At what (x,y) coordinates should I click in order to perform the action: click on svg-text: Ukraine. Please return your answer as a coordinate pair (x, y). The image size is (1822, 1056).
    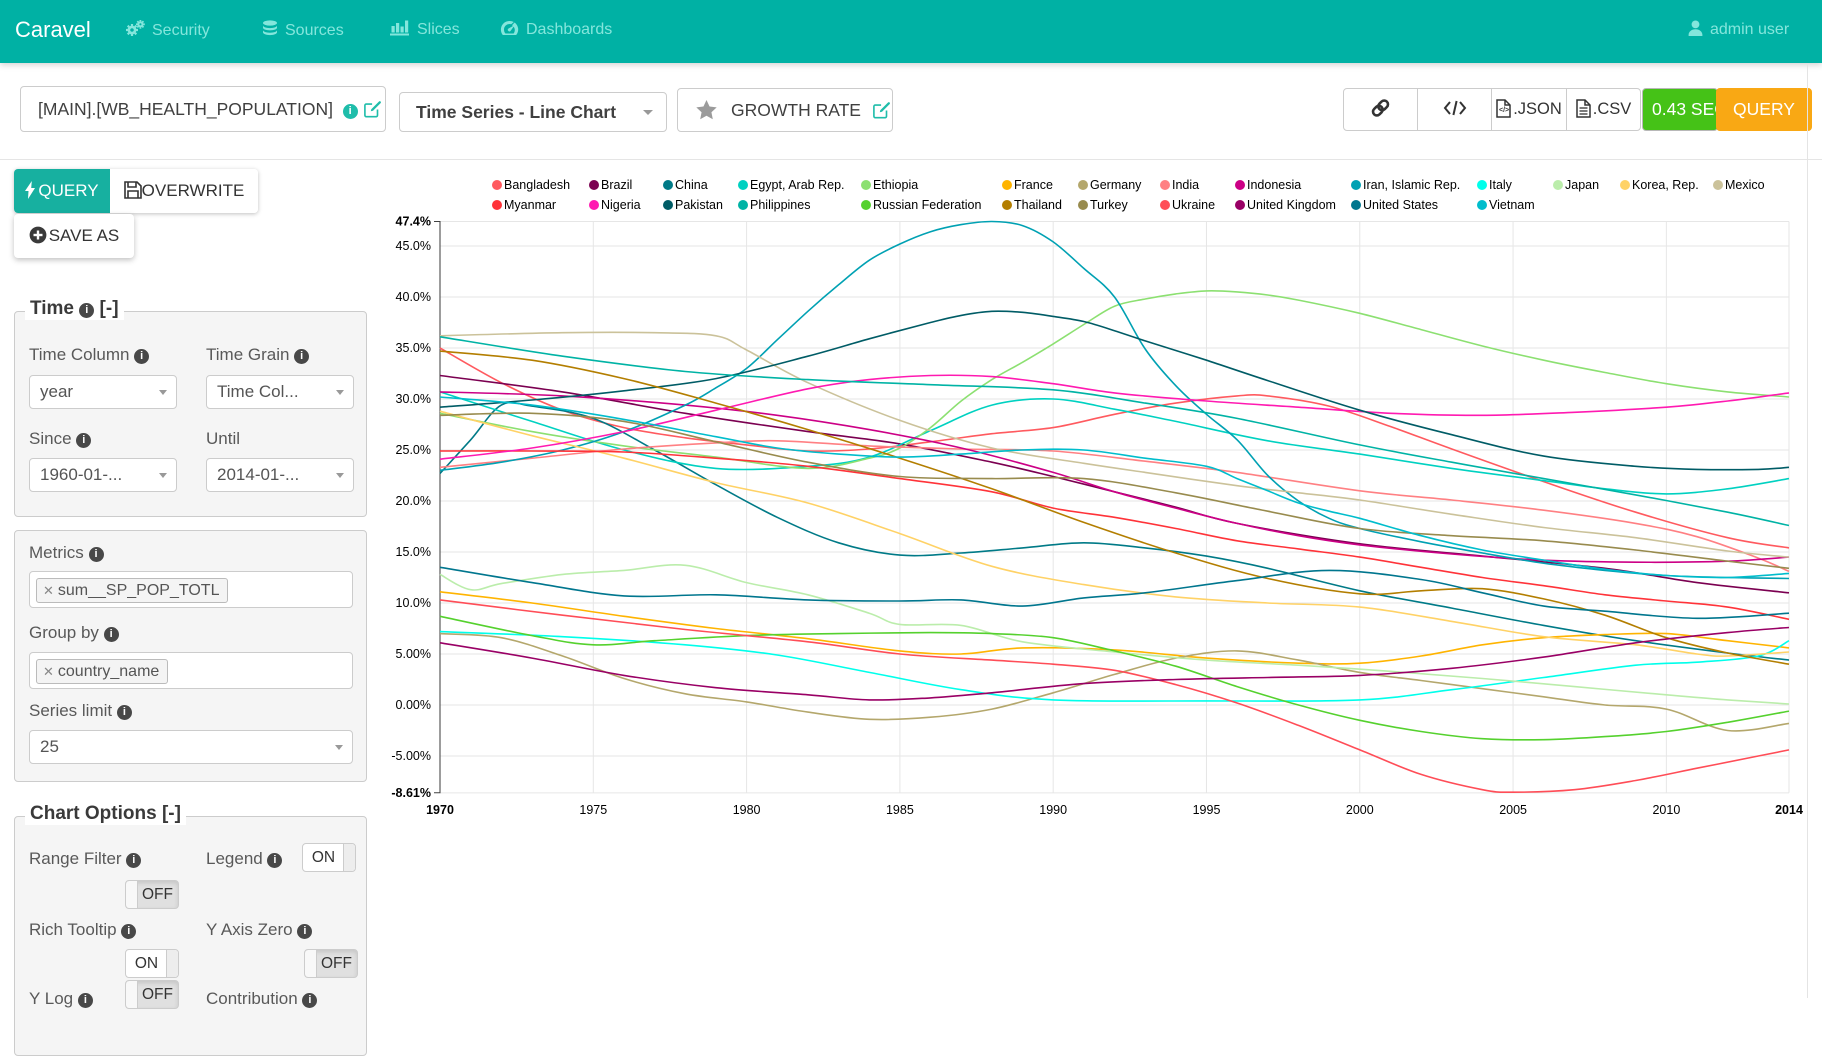
    Looking at the image, I should click on (1193, 205).